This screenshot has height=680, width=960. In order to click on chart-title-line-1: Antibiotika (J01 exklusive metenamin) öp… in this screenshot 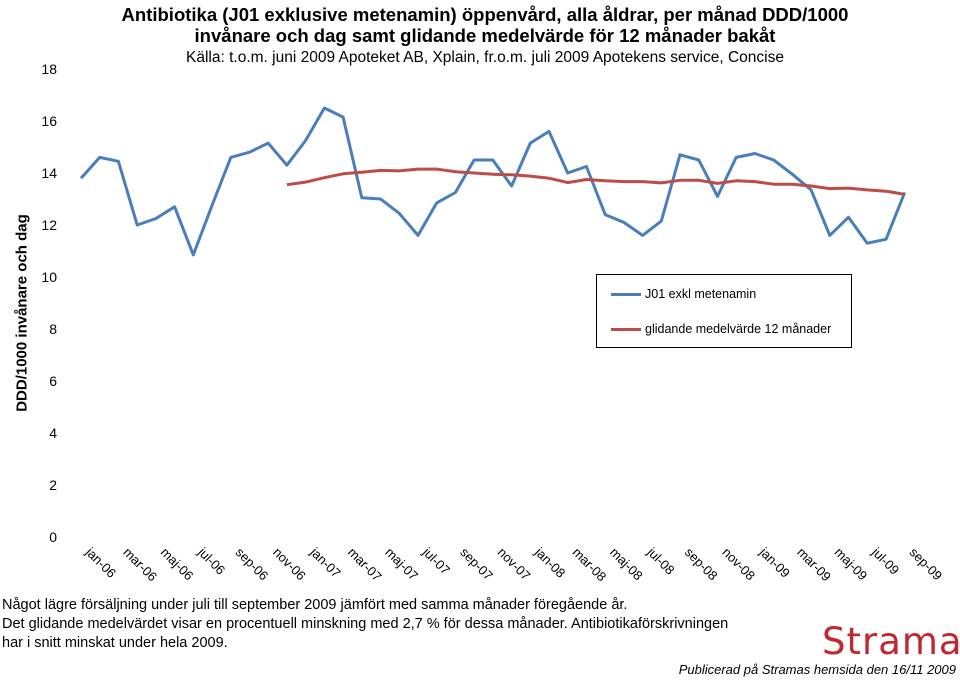, I will do `click(485, 14)`.